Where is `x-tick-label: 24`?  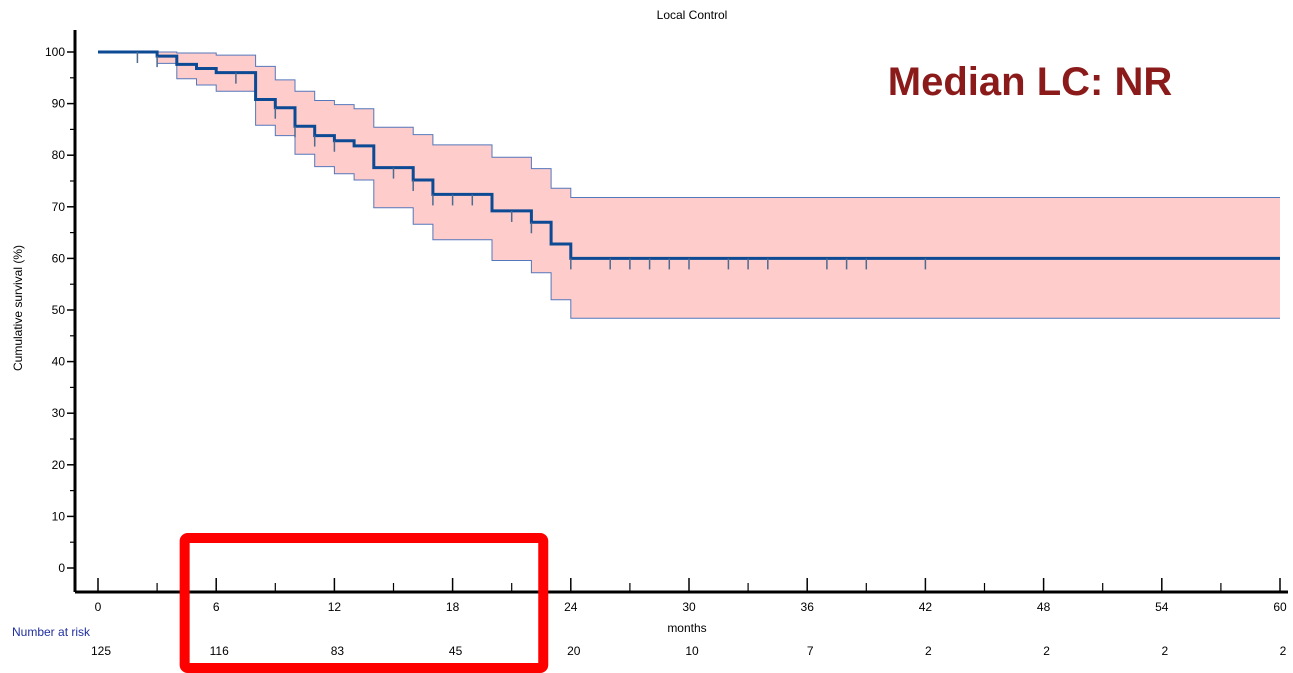
x-tick-label: 24 is located at coordinates (571, 607).